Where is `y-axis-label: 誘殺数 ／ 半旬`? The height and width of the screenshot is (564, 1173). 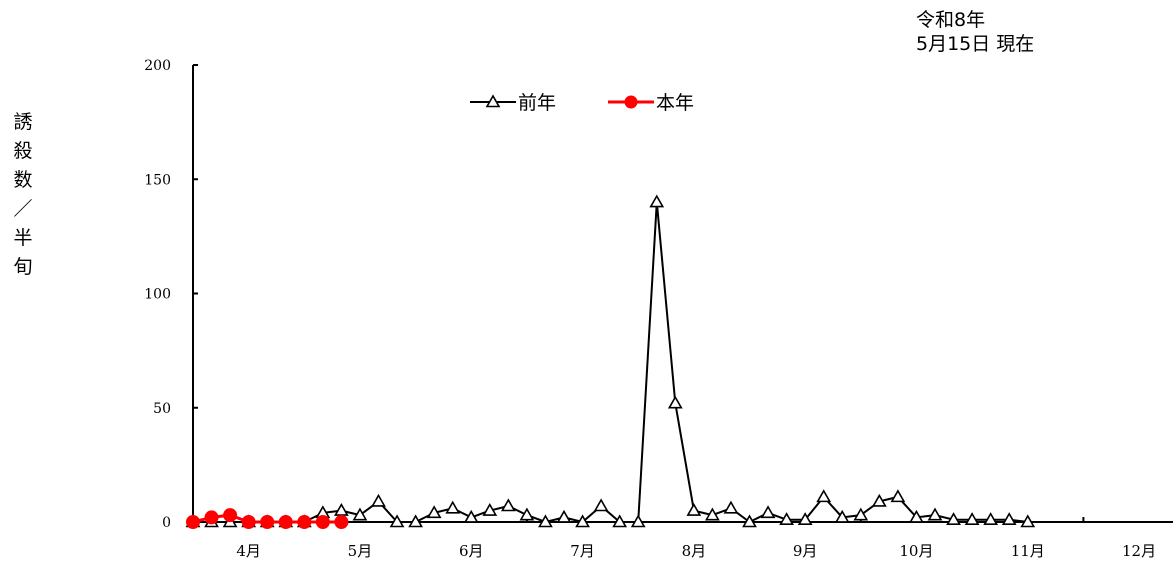 y-axis-label: 誘殺数 ／ 半旬 is located at coordinates (23, 195).